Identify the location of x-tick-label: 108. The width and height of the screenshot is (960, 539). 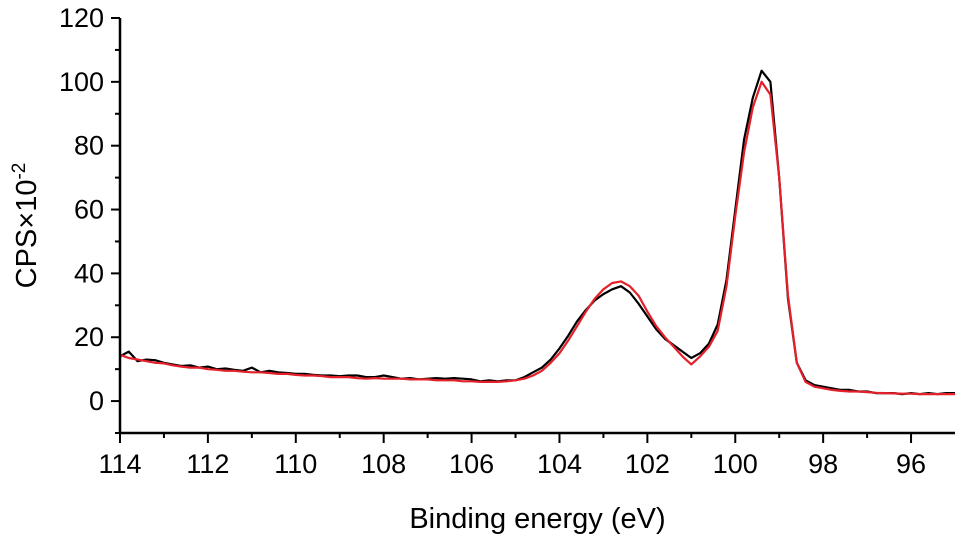
(383, 464).